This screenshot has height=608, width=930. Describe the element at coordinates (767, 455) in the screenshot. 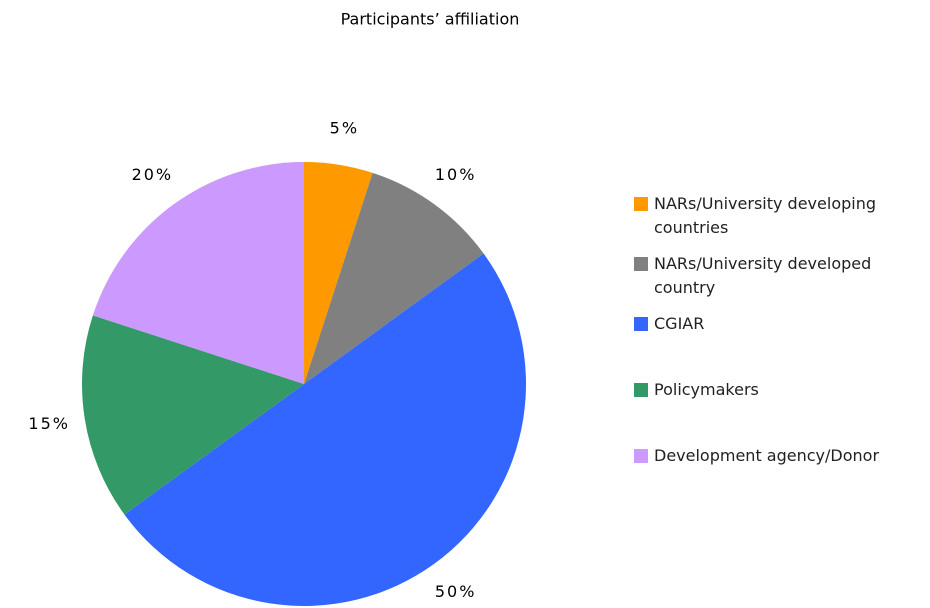

I see `legend-label: Development agency/Donor` at that location.